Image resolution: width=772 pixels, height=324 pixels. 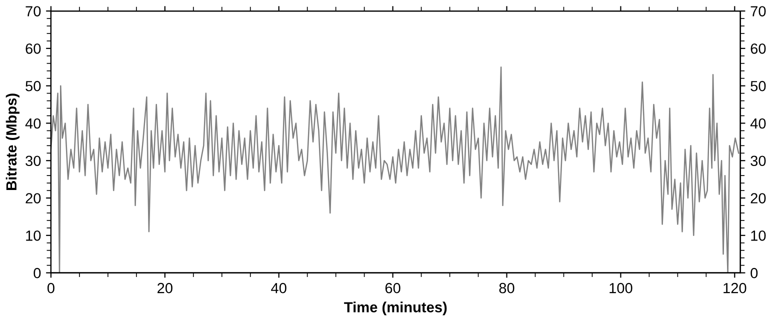 I want to click on y2-tick-label: 0, so click(x=754, y=273).